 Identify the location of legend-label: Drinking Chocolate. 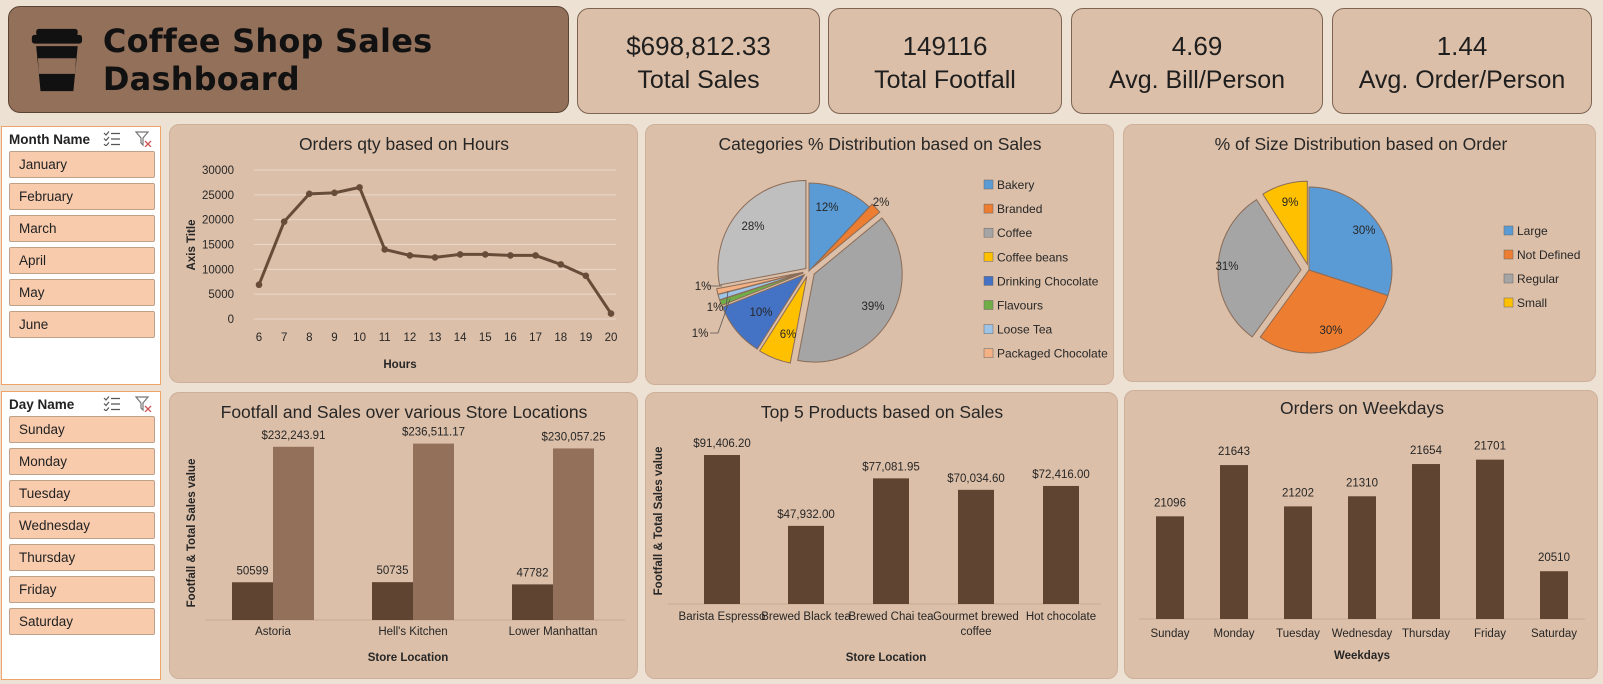
(1048, 281).